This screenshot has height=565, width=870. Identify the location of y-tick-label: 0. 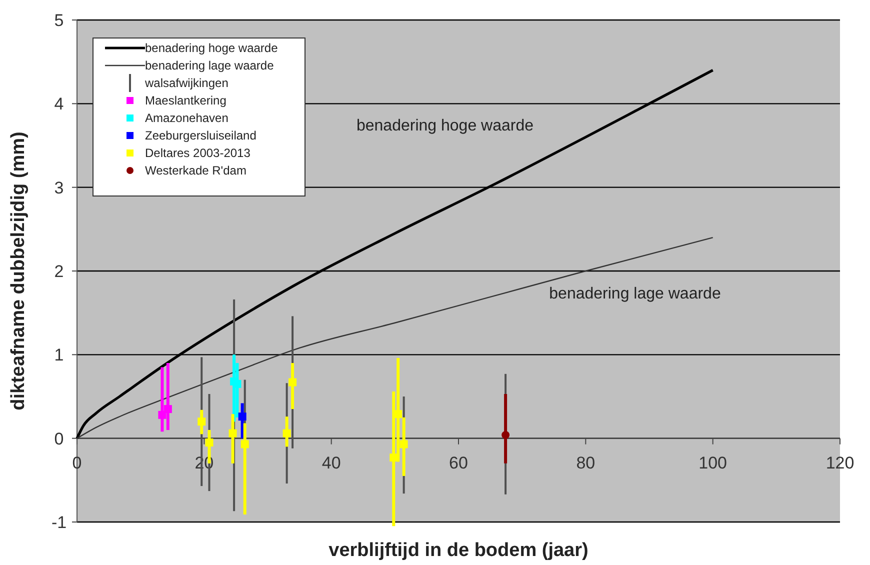
(59, 438).